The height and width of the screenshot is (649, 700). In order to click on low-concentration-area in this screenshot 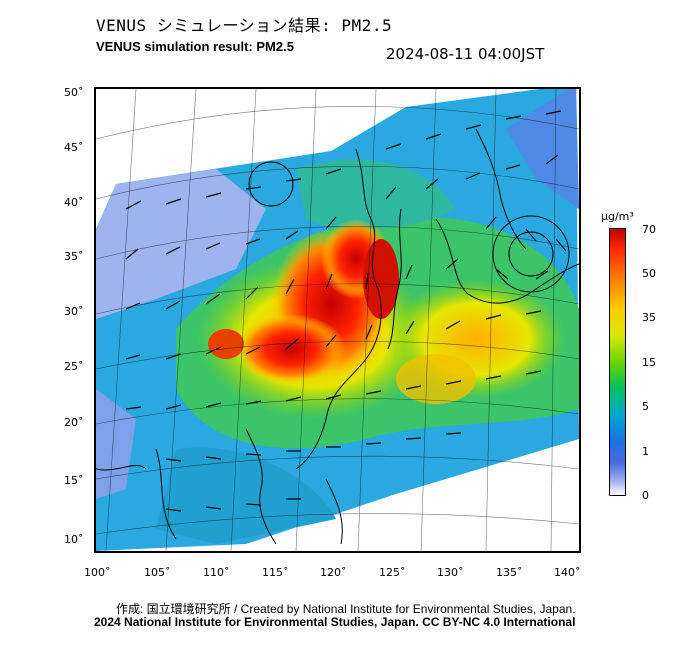, I will do `click(181, 244)`.